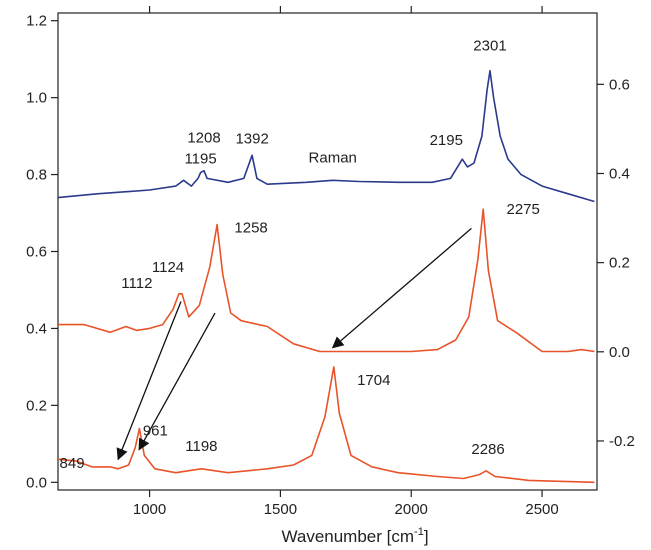 The height and width of the screenshot is (550, 651). Describe the element at coordinates (200, 159) in the screenshot. I see `peak-label: 1195` at that location.